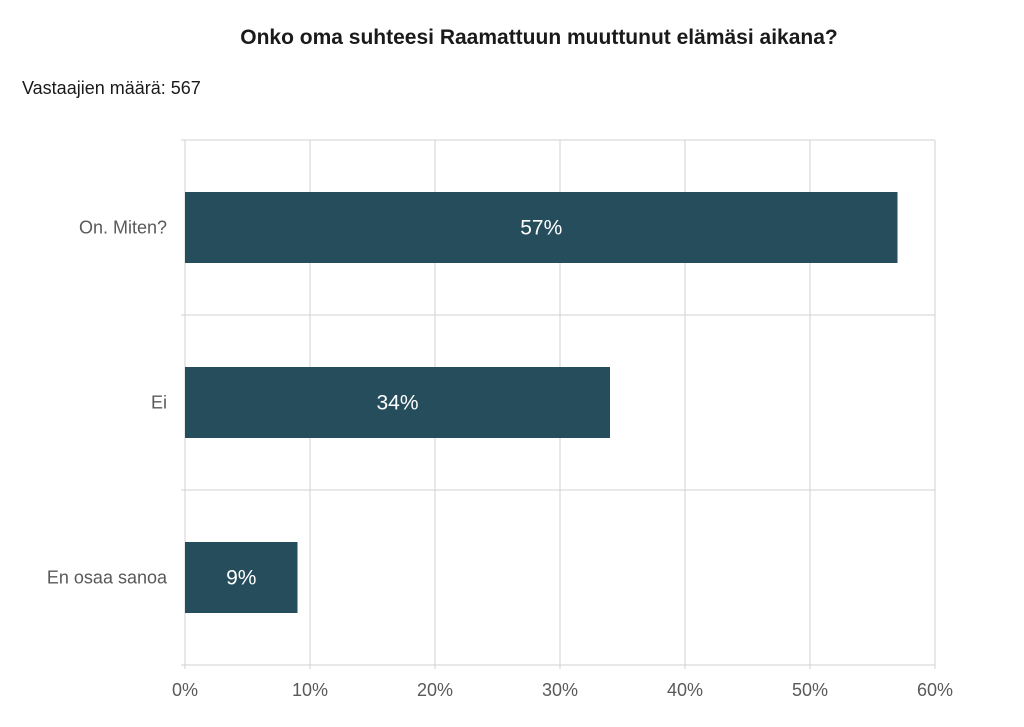 This screenshot has height=727, width=1024. I want to click on x-tick-label: 60%, so click(935, 690).